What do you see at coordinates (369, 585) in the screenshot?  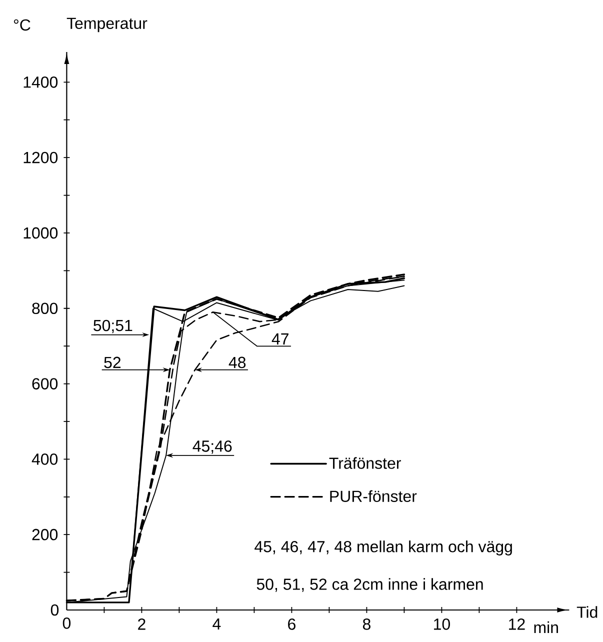 I see `annotation: 50, 51, 52 ca 2cm inne i karmen` at bounding box center [369, 585].